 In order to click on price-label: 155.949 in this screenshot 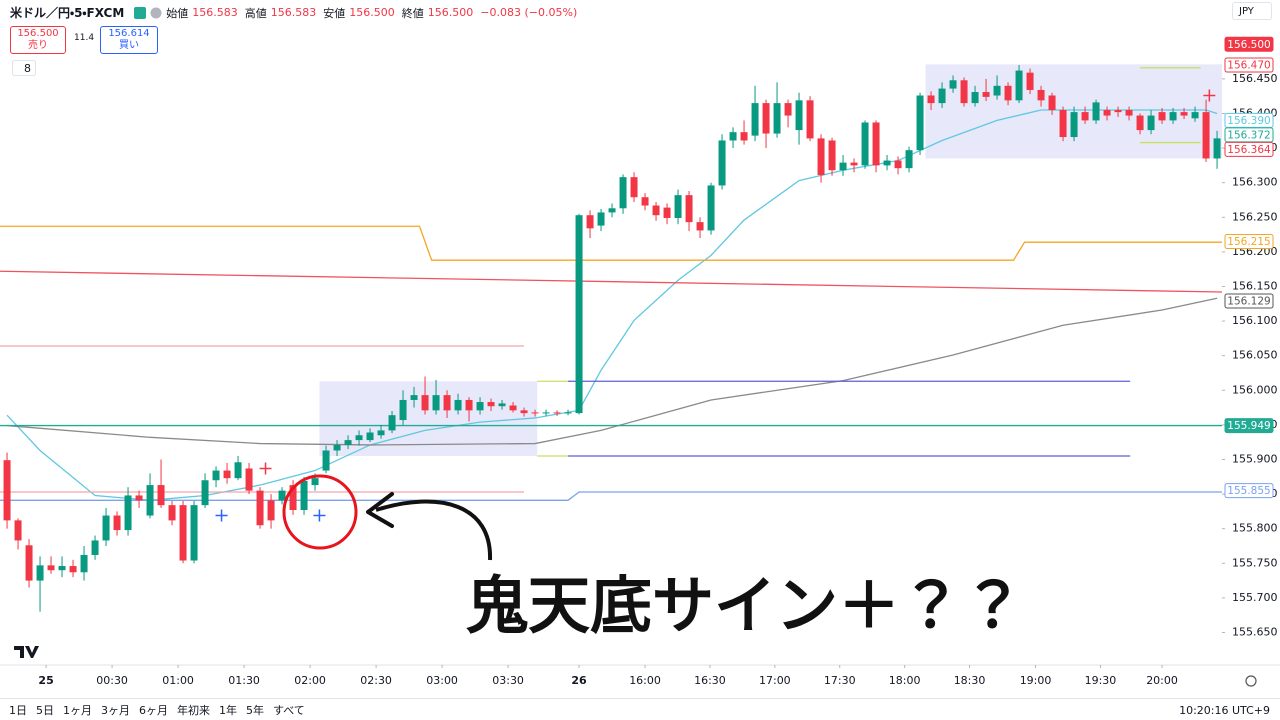, I will do `click(1249, 426)`.